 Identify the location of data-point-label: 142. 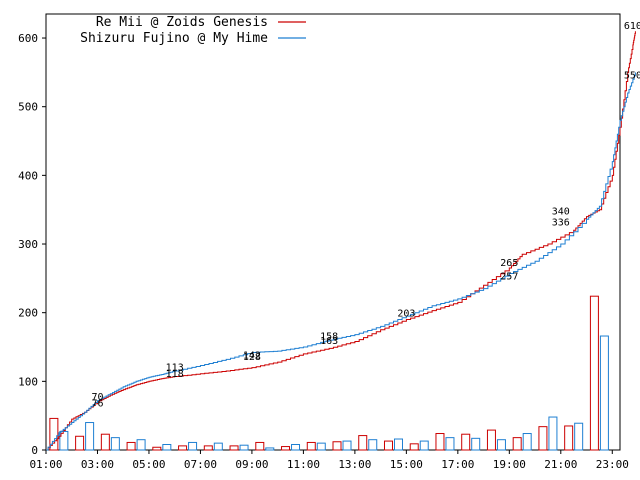
(252, 356).